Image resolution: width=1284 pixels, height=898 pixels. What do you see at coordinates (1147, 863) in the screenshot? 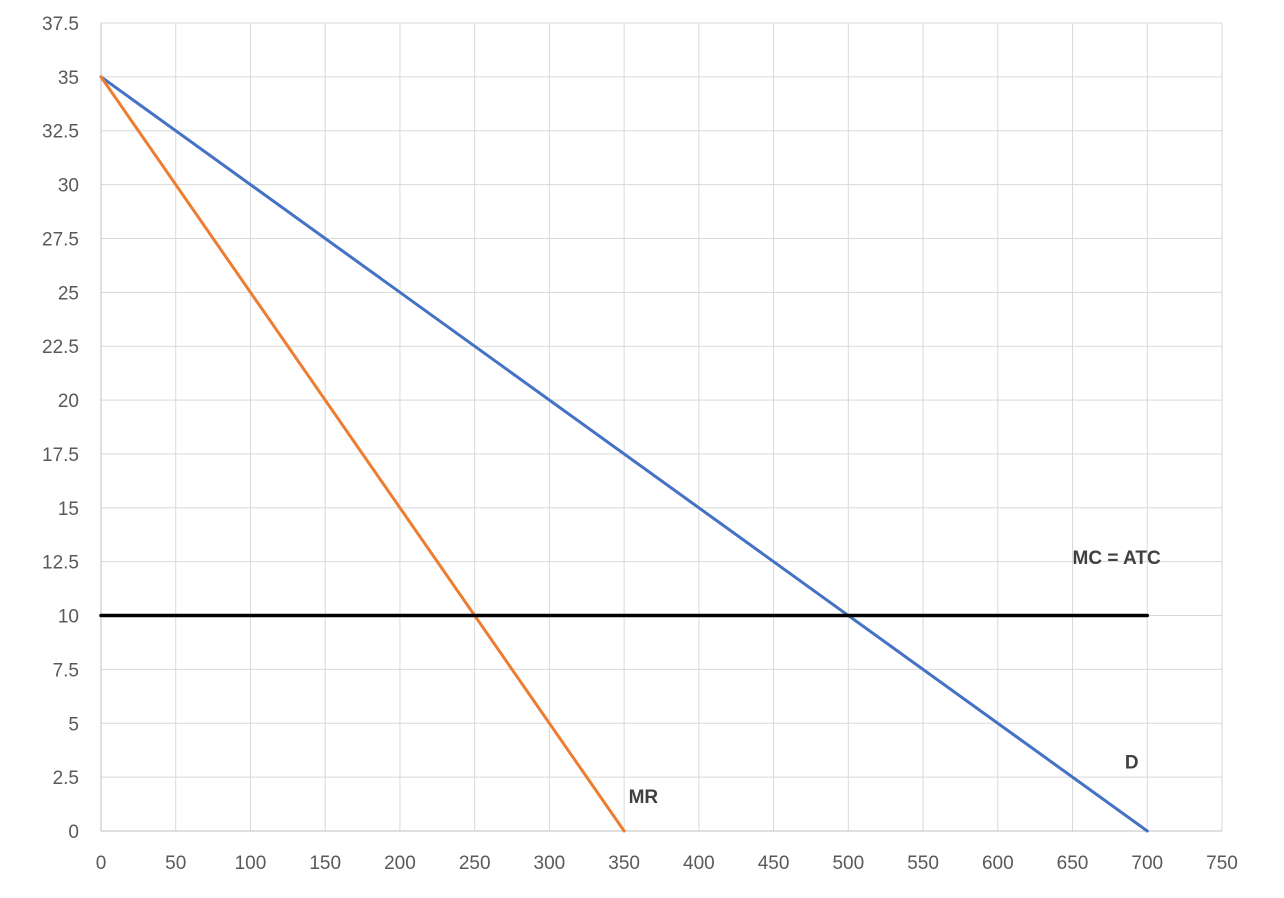
I see `x-tick-label: 700` at bounding box center [1147, 863].